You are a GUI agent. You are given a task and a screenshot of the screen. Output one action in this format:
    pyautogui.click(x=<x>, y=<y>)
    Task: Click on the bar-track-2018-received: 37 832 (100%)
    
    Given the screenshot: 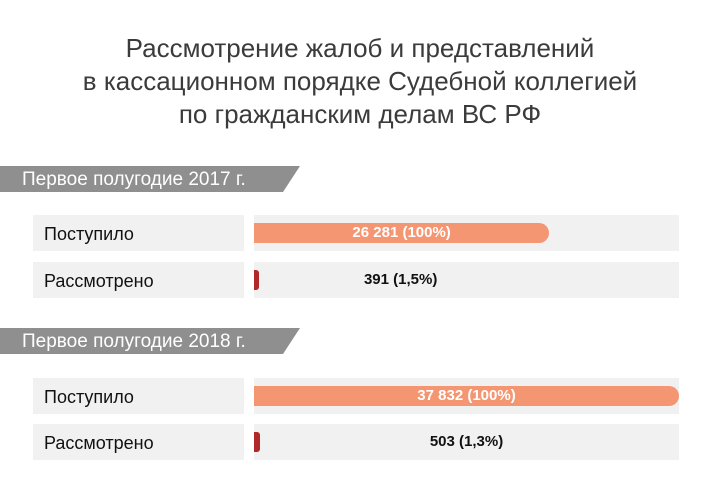 What is the action you would take?
    pyautogui.click(x=466, y=396)
    